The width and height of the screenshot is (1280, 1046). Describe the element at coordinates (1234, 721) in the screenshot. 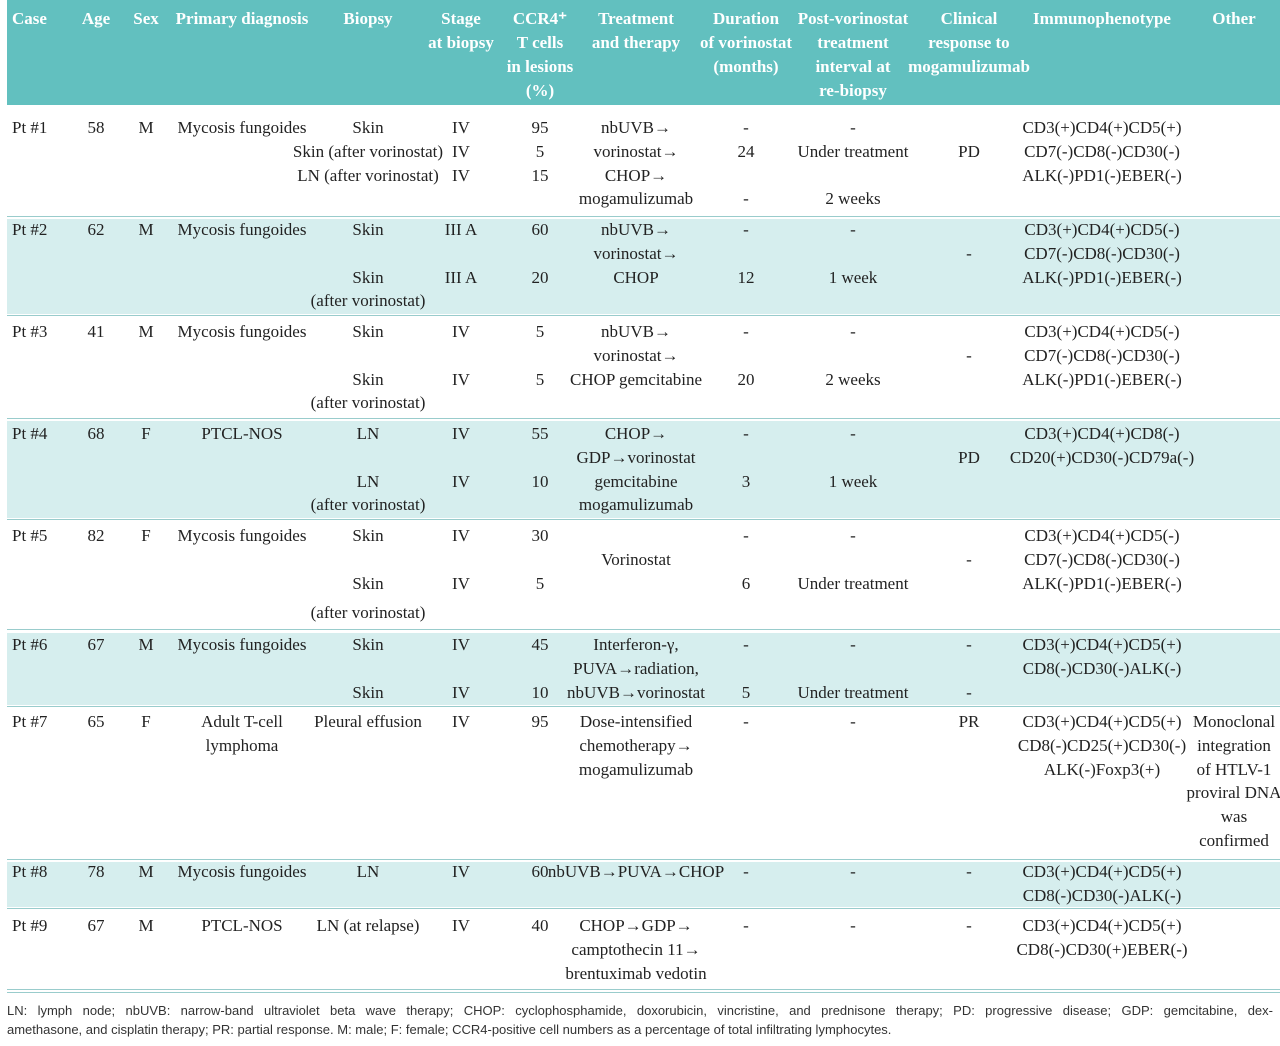

I see `other-cell: Monoclonal` at that location.